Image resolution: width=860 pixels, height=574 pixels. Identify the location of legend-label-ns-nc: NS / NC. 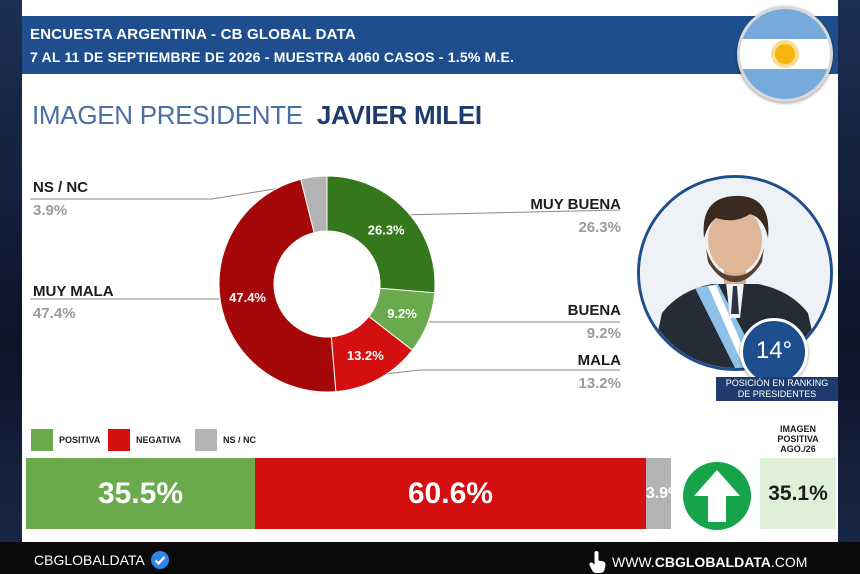
(240, 440).